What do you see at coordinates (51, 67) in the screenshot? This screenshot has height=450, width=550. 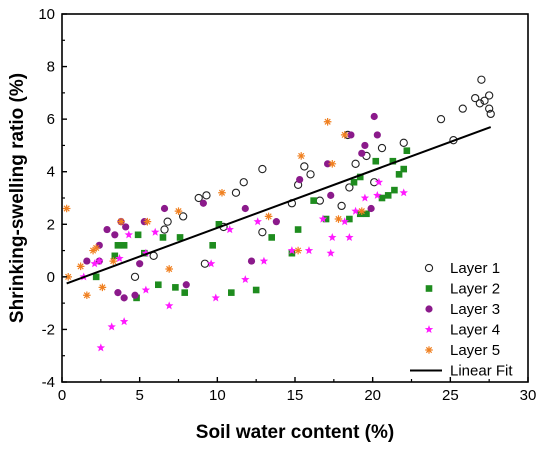 I see `y-tick-label: 8` at bounding box center [51, 67].